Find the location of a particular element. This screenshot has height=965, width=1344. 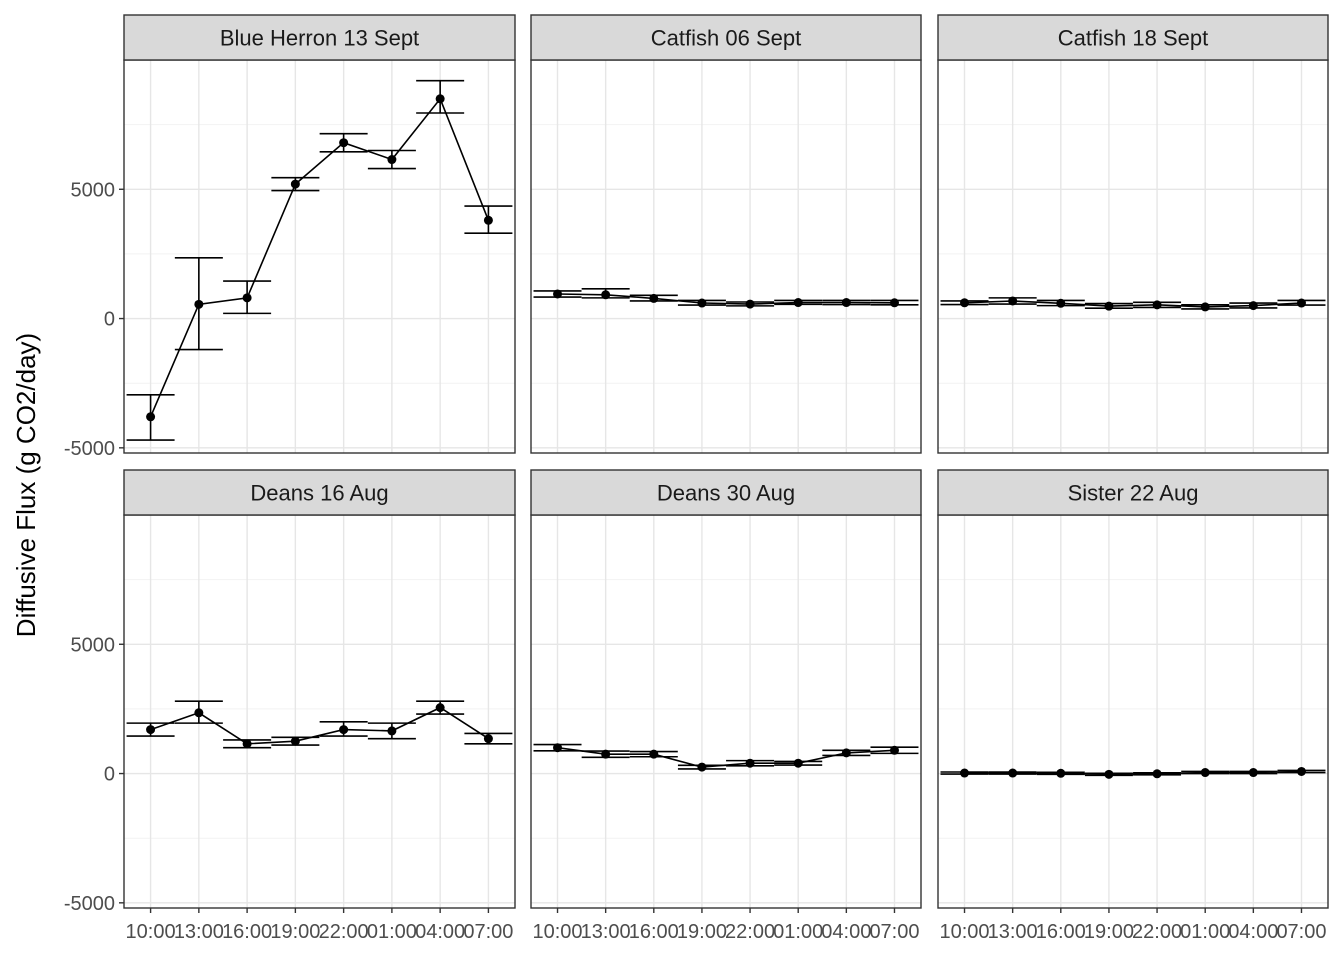

facet-panel-3: Catfish 18 Sept is located at coordinates (1133, 234).